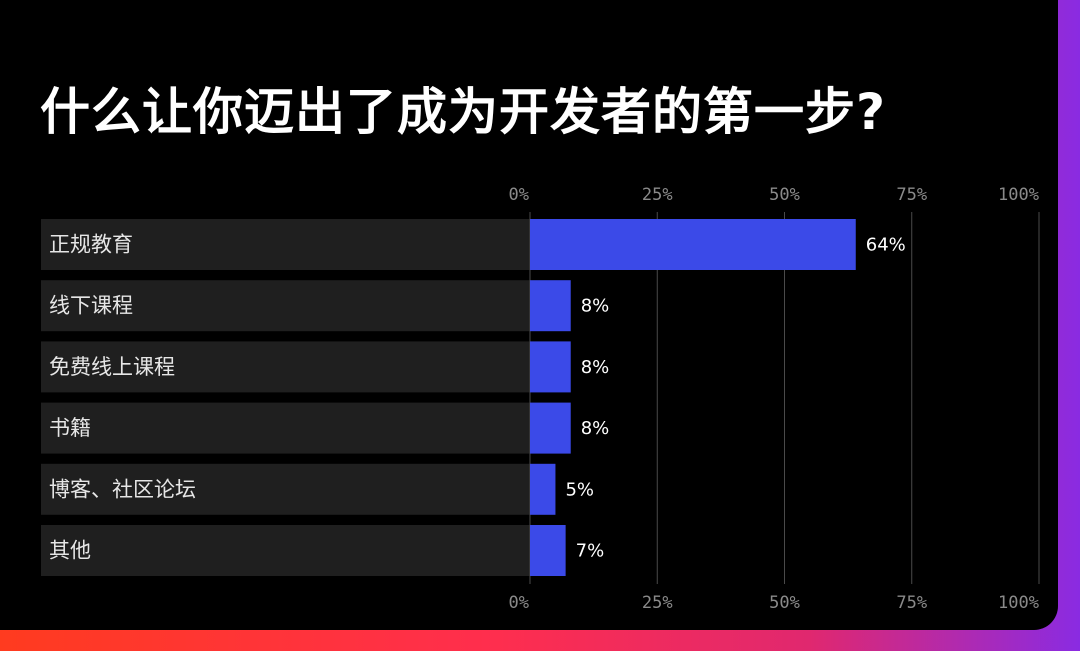  Describe the element at coordinates (590, 551) in the screenshot. I see `value-label: 7%` at that location.